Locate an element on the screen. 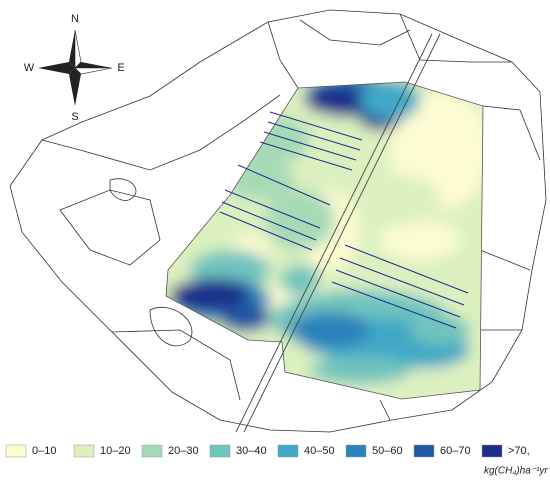 The height and width of the screenshot is (486, 550). legend-label: 40–50 is located at coordinates (319, 451).